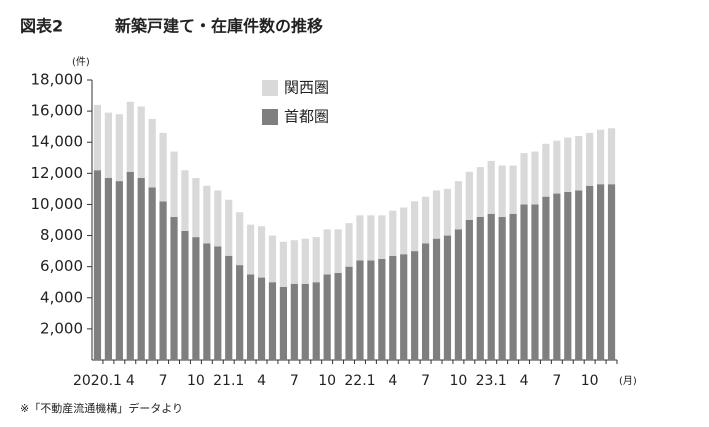 The image size is (709, 427). What do you see at coordinates (219, 26) in the screenshot?
I see `chart-title: 新築戸建て・在庫件数の推移` at bounding box center [219, 26].